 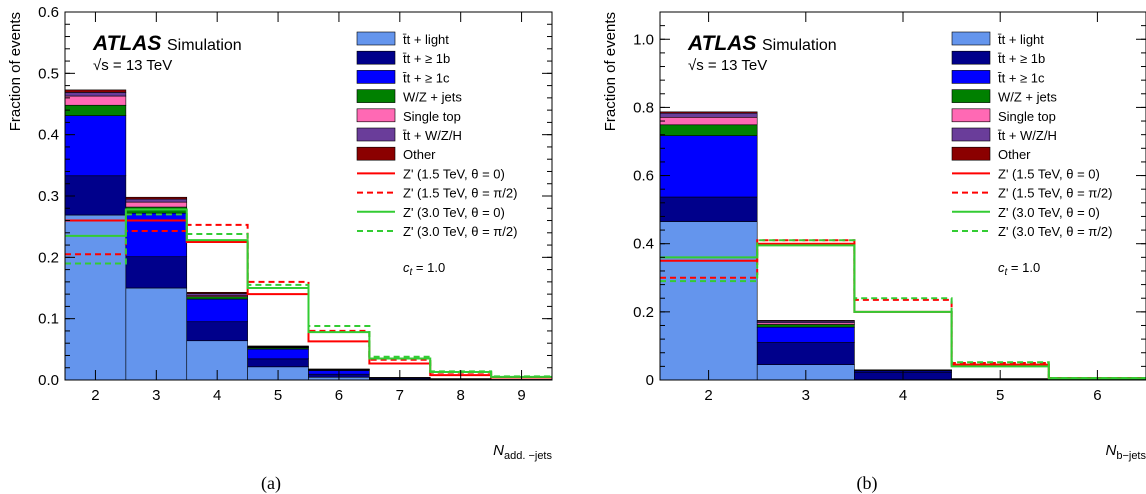 What do you see at coordinates (643, 107) in the screenshot?
I see `y-tick-label: 0.8` at bounding box center [643, 107].